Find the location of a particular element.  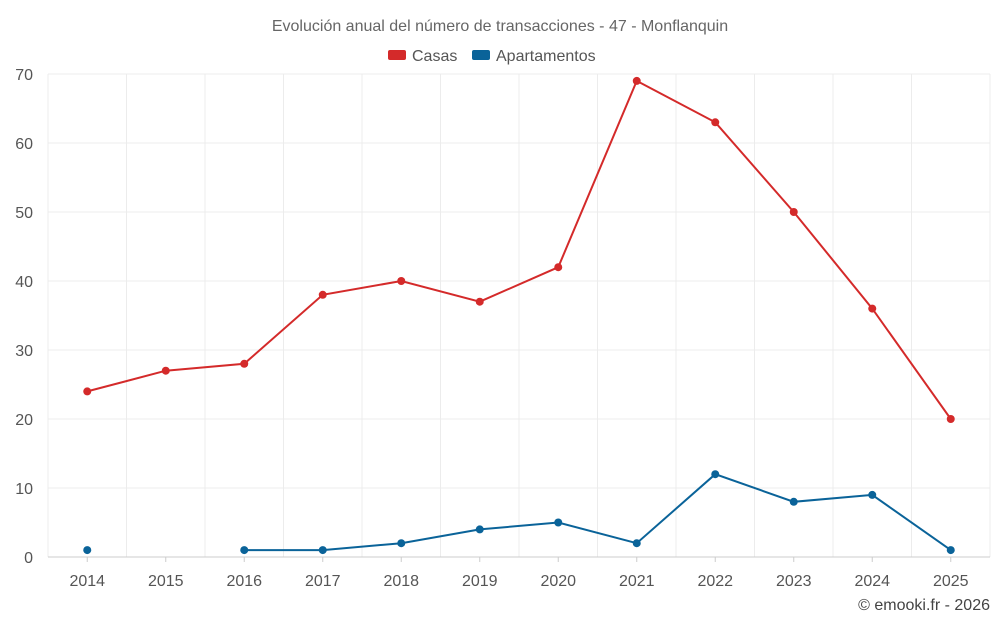

y-tick-label: 40 is located at coordinates (24, 282).